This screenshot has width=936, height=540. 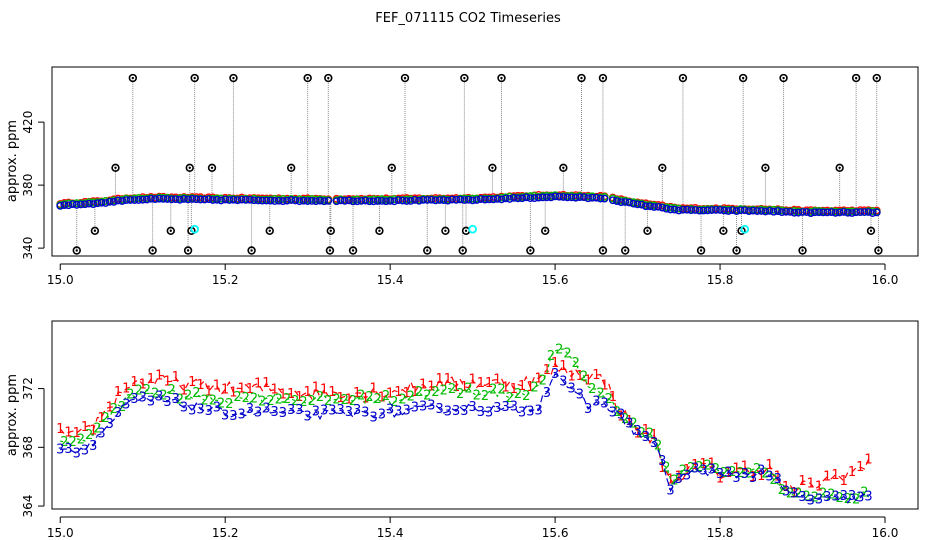 I want to click on bottom-y-axis-label: approx. ppm, so click(x=12, y=415).